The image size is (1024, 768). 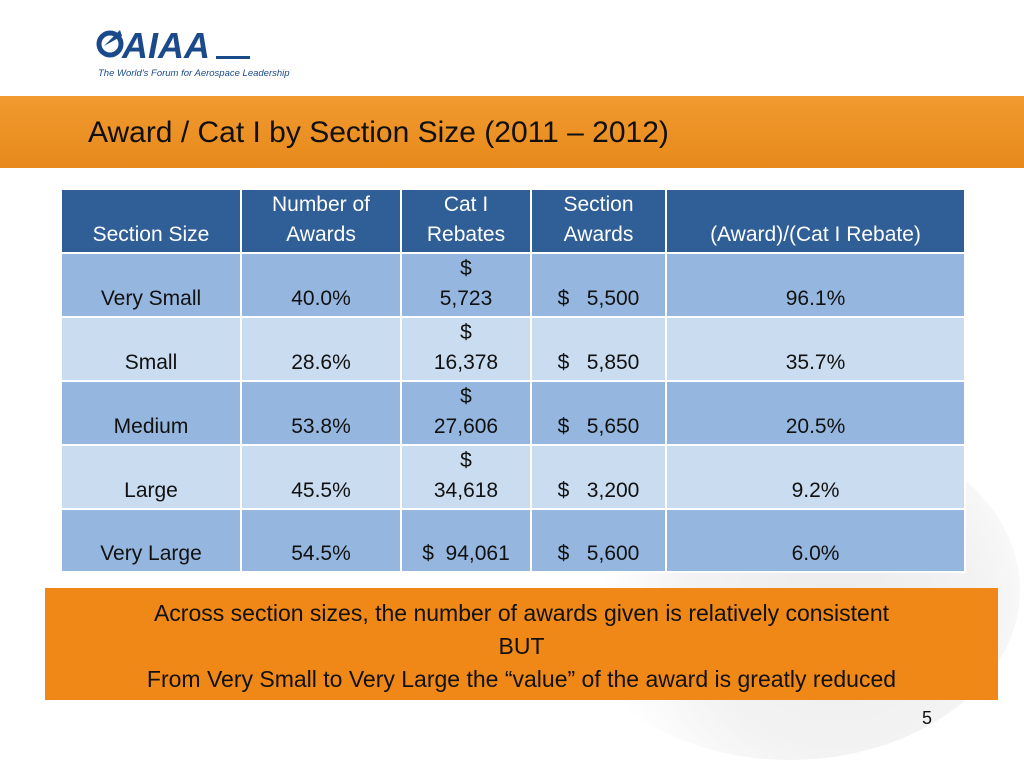 I want to click on section-size-cell: Large, so click(x=151, y=477).